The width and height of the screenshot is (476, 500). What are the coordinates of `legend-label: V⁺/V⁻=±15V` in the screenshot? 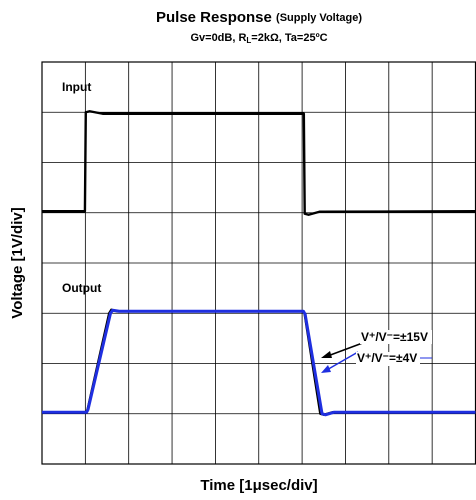 It's located at (394, 337).